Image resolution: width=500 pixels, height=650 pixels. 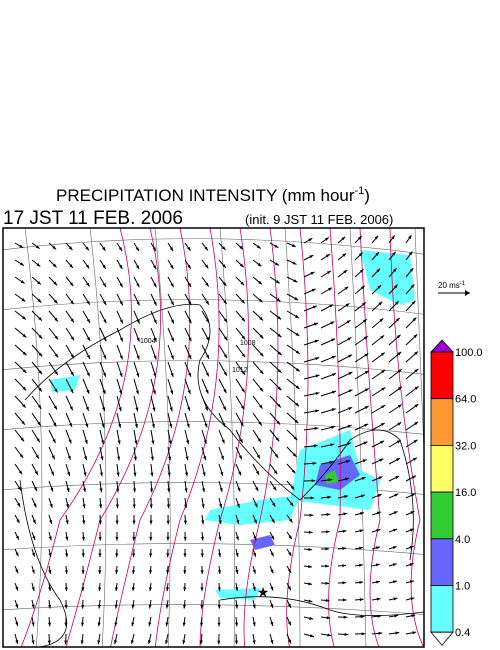 What do you see at coordinates (465, 400) in the screenshot?
I see `colorbar-label: 64.0` at bounding box center [465, 400].